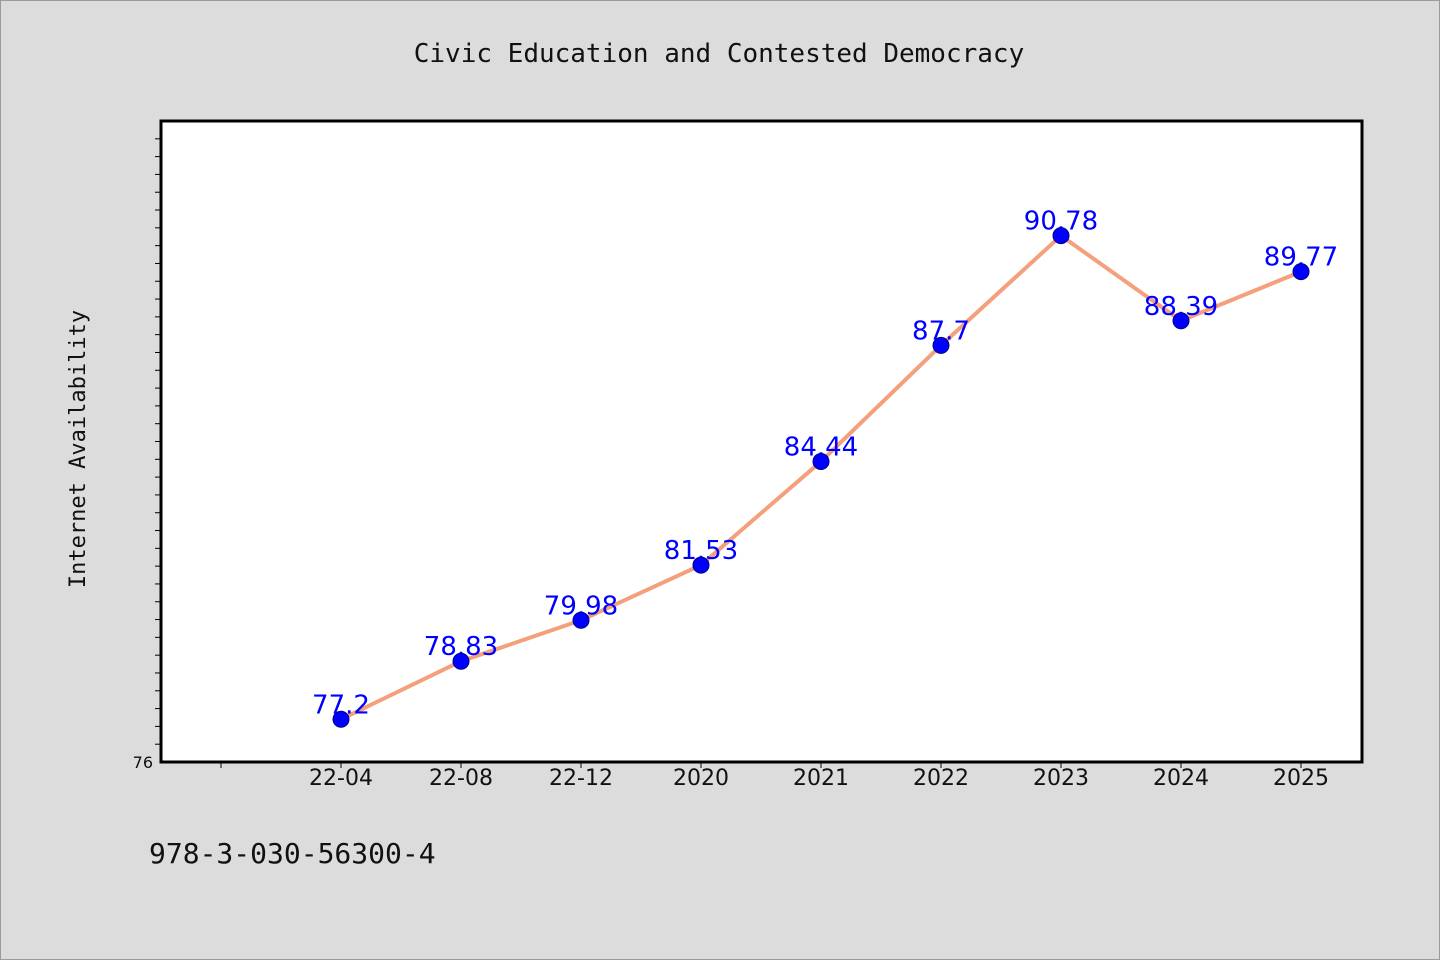 This screenshot has height=960, width=1440. What do you see at coordinates (1181, 778) in the screenshot?
I see `x-tick-label: 2024` at bounding box center [1181, 778].